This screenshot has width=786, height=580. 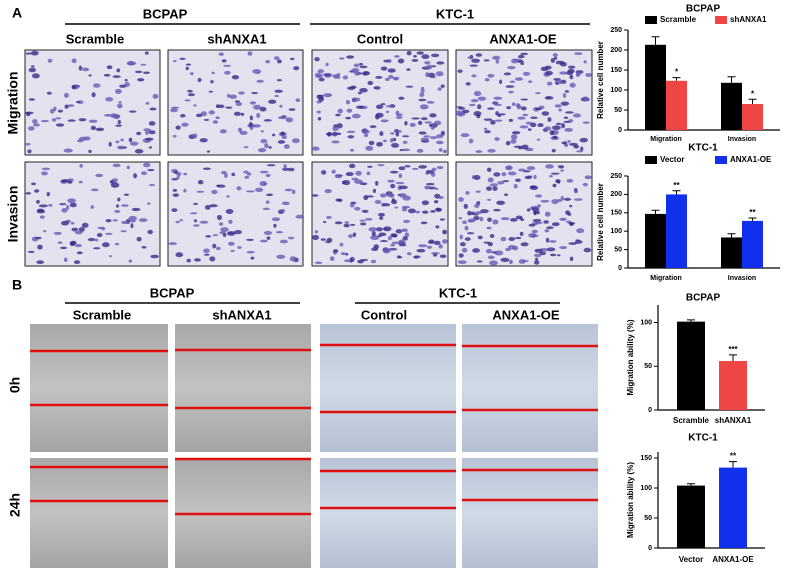 I want to click on x-tick-label: Invasion, so click(x=742, y=278).